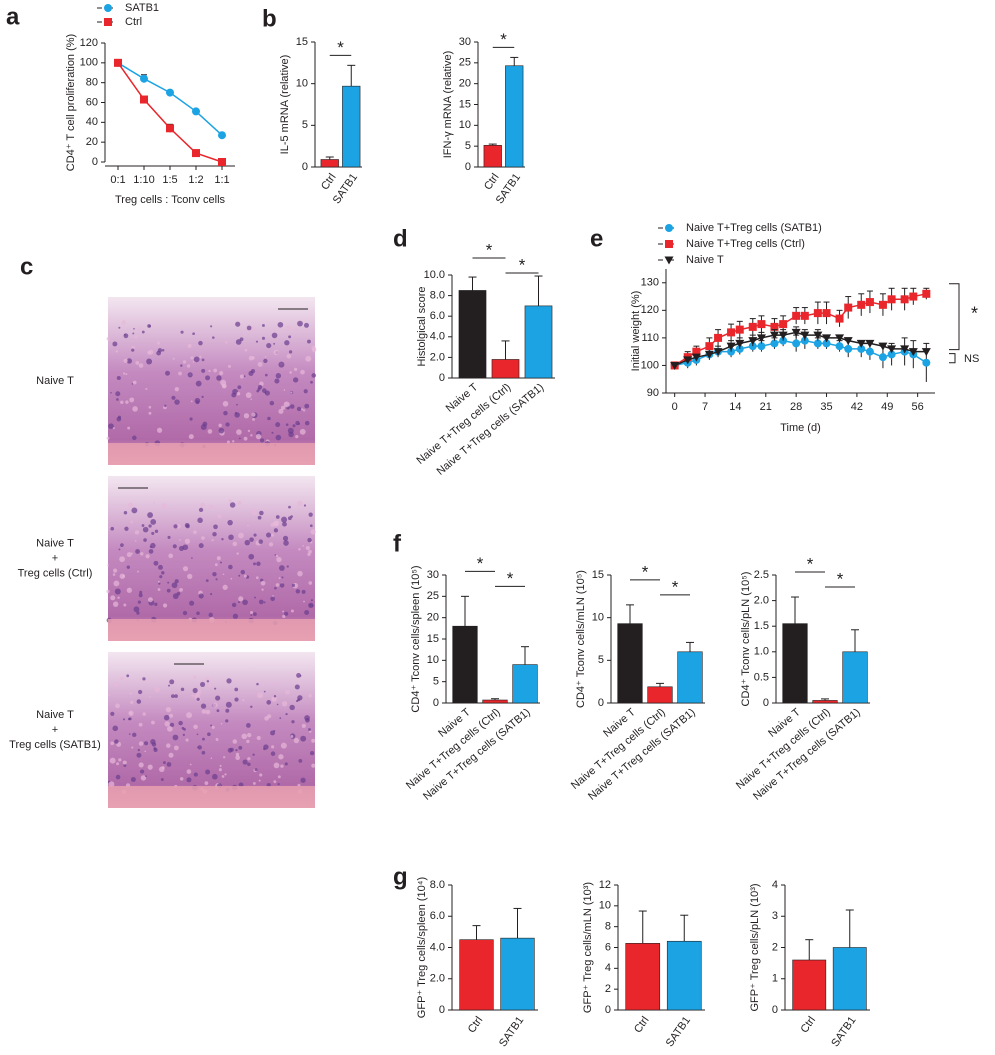 The image size is (995, 1055). I want to click on bar, so click(514, 116).